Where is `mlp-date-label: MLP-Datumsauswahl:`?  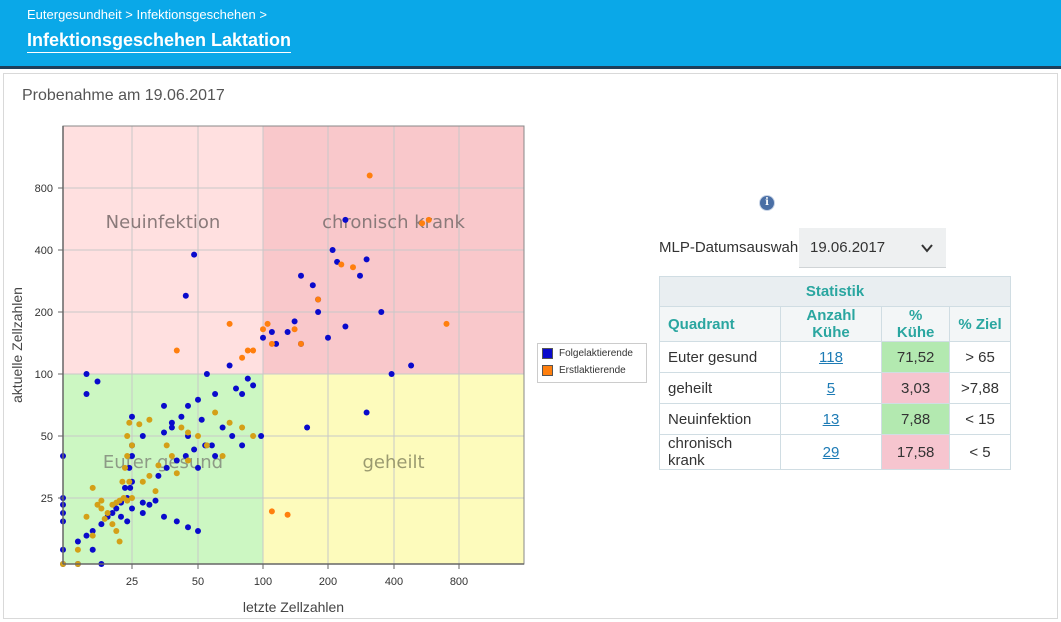
mlp-date-label: MLP-Datumsauswahl: is located at coordinates (732, 247).